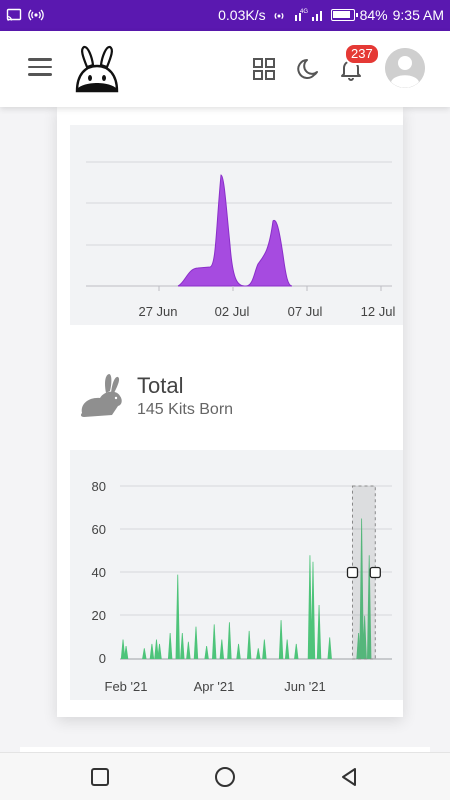  What do you see at coordinates (40, 68) in the screenshot?
I see `menu-icon` at bounding box center [40, 68].